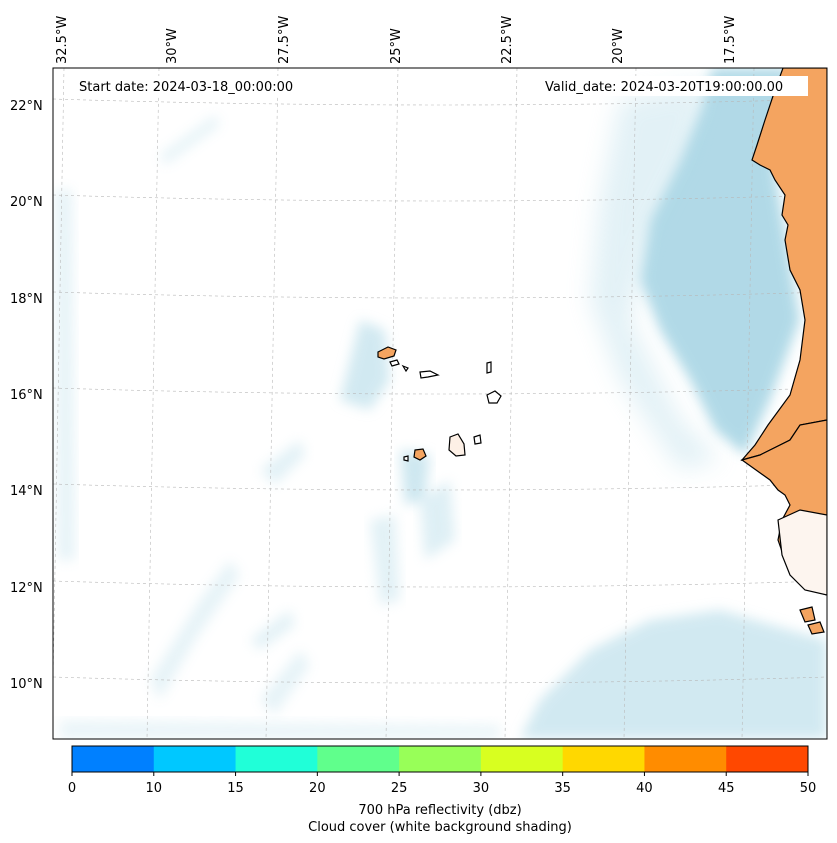 The image size is (837, 843). I want to click on colorbar-tick-label: 25, so click(399, 788).